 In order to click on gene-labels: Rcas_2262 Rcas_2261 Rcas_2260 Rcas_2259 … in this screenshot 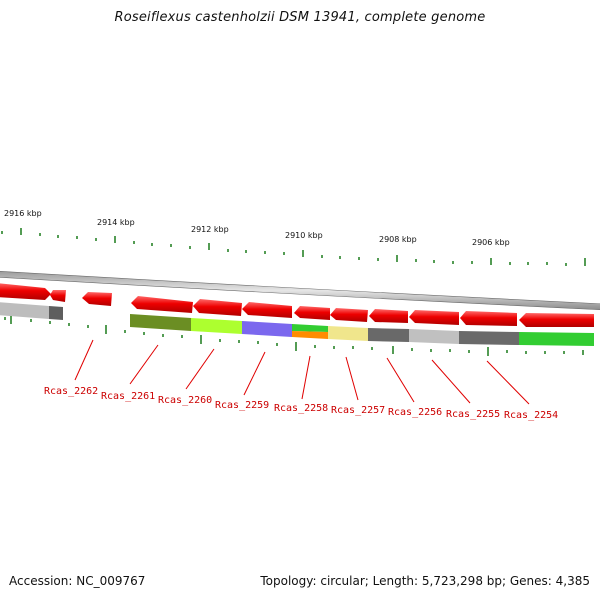, I will do `click(301, 403)`.